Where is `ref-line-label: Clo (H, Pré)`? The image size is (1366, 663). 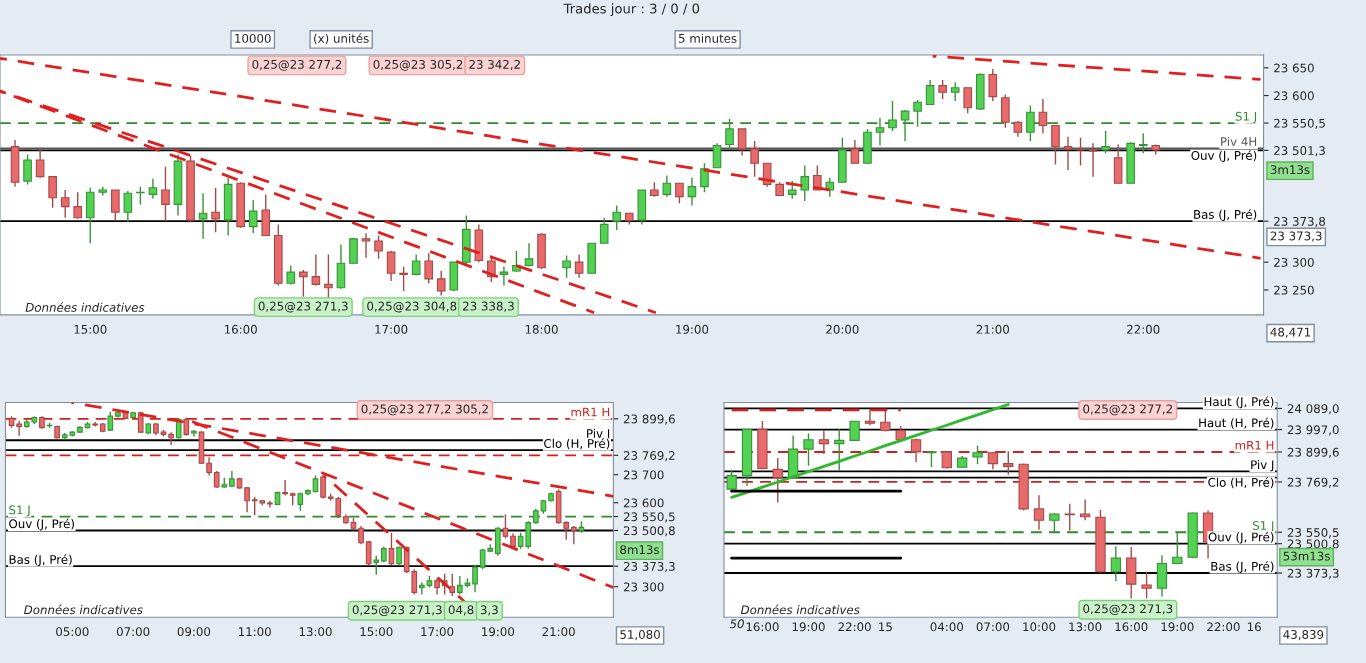 ref-line-label: Clo (H, Pré) is located at coordinates (1241, 483).